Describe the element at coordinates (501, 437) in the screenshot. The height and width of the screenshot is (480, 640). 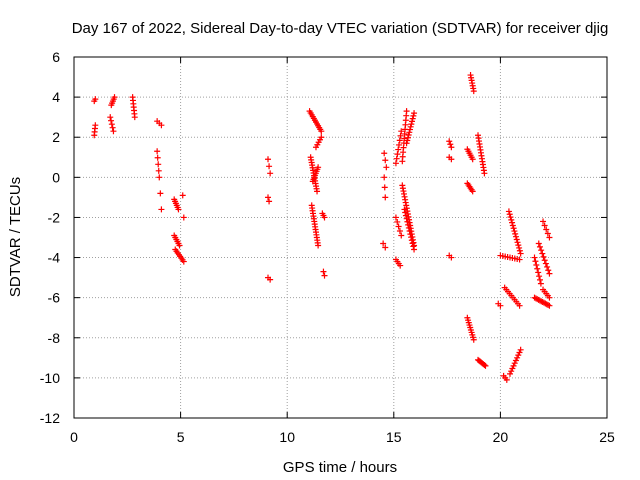
I see `x-tick-label: 20` at that location.